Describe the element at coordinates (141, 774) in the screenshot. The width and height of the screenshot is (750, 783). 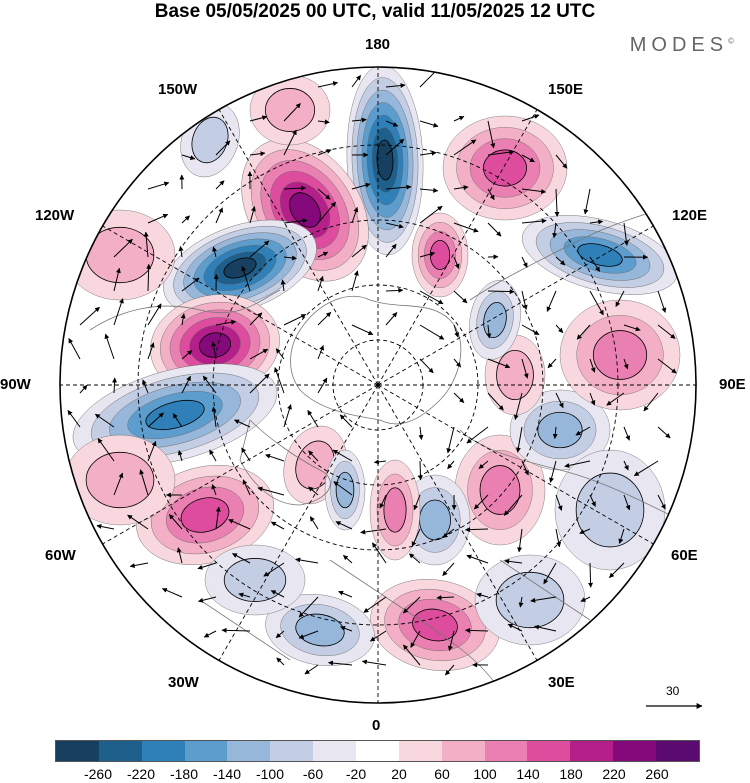
I see `colorbar-tick-label: -220` at that location.